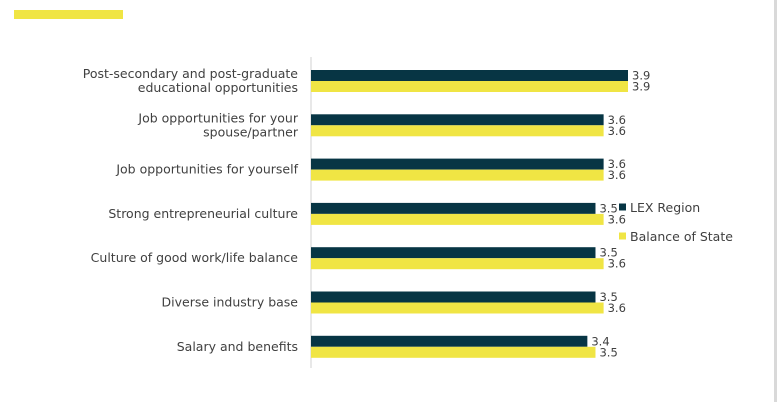 This screenshot has width=777, height=402. I want to click on title-accent-bar, so click(68, 14).